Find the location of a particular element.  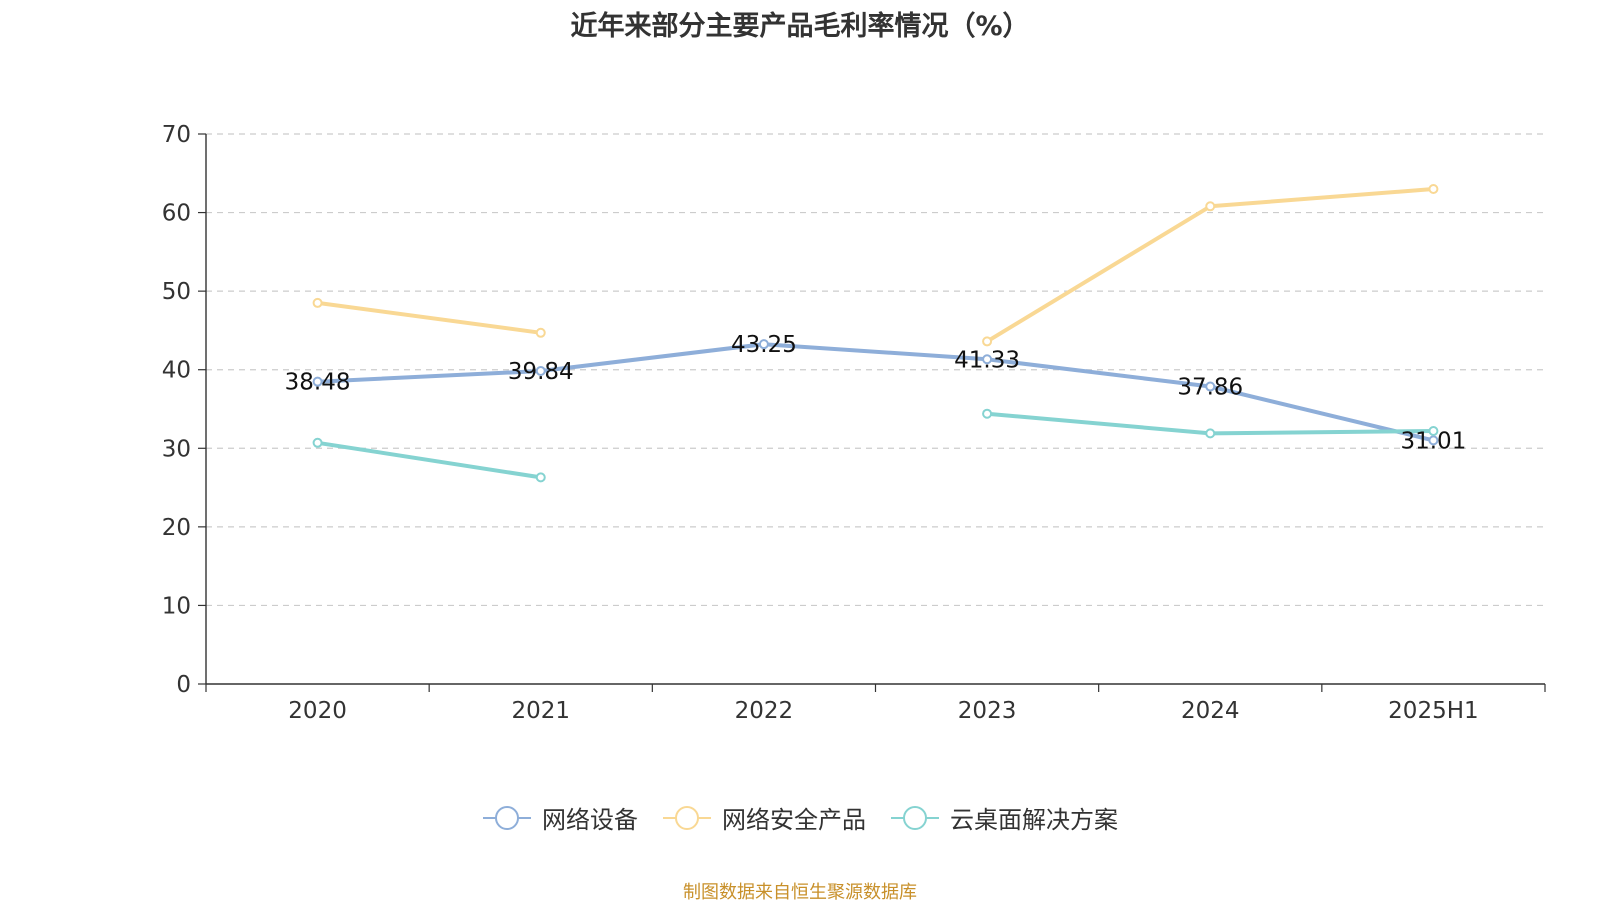

legend-label: 云桌面解决方案 is located at coordinates (1034, 820).